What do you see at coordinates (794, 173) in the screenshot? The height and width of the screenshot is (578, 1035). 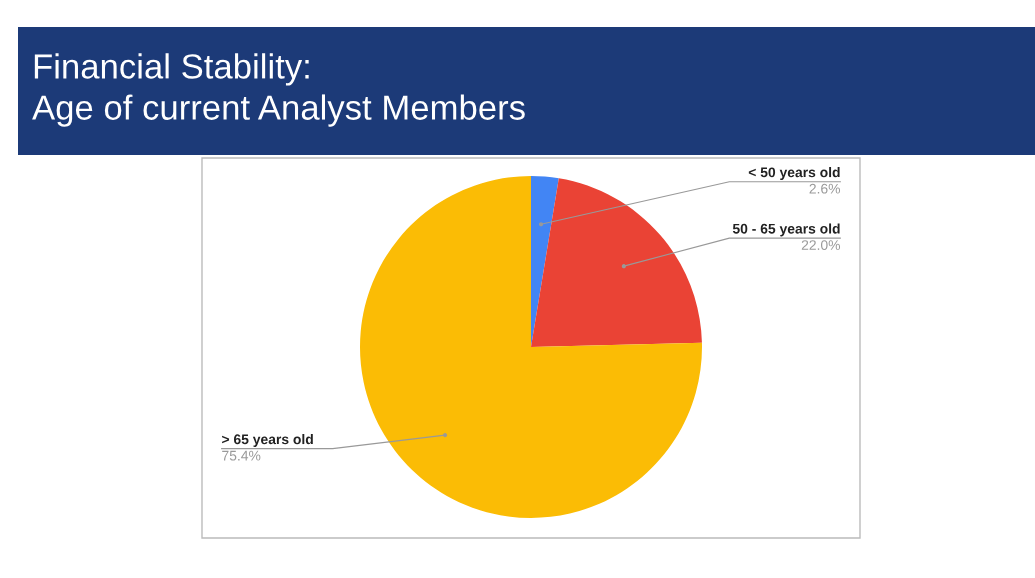 I see `slice-label: < 50 years old` at bounding box center [794, 173].